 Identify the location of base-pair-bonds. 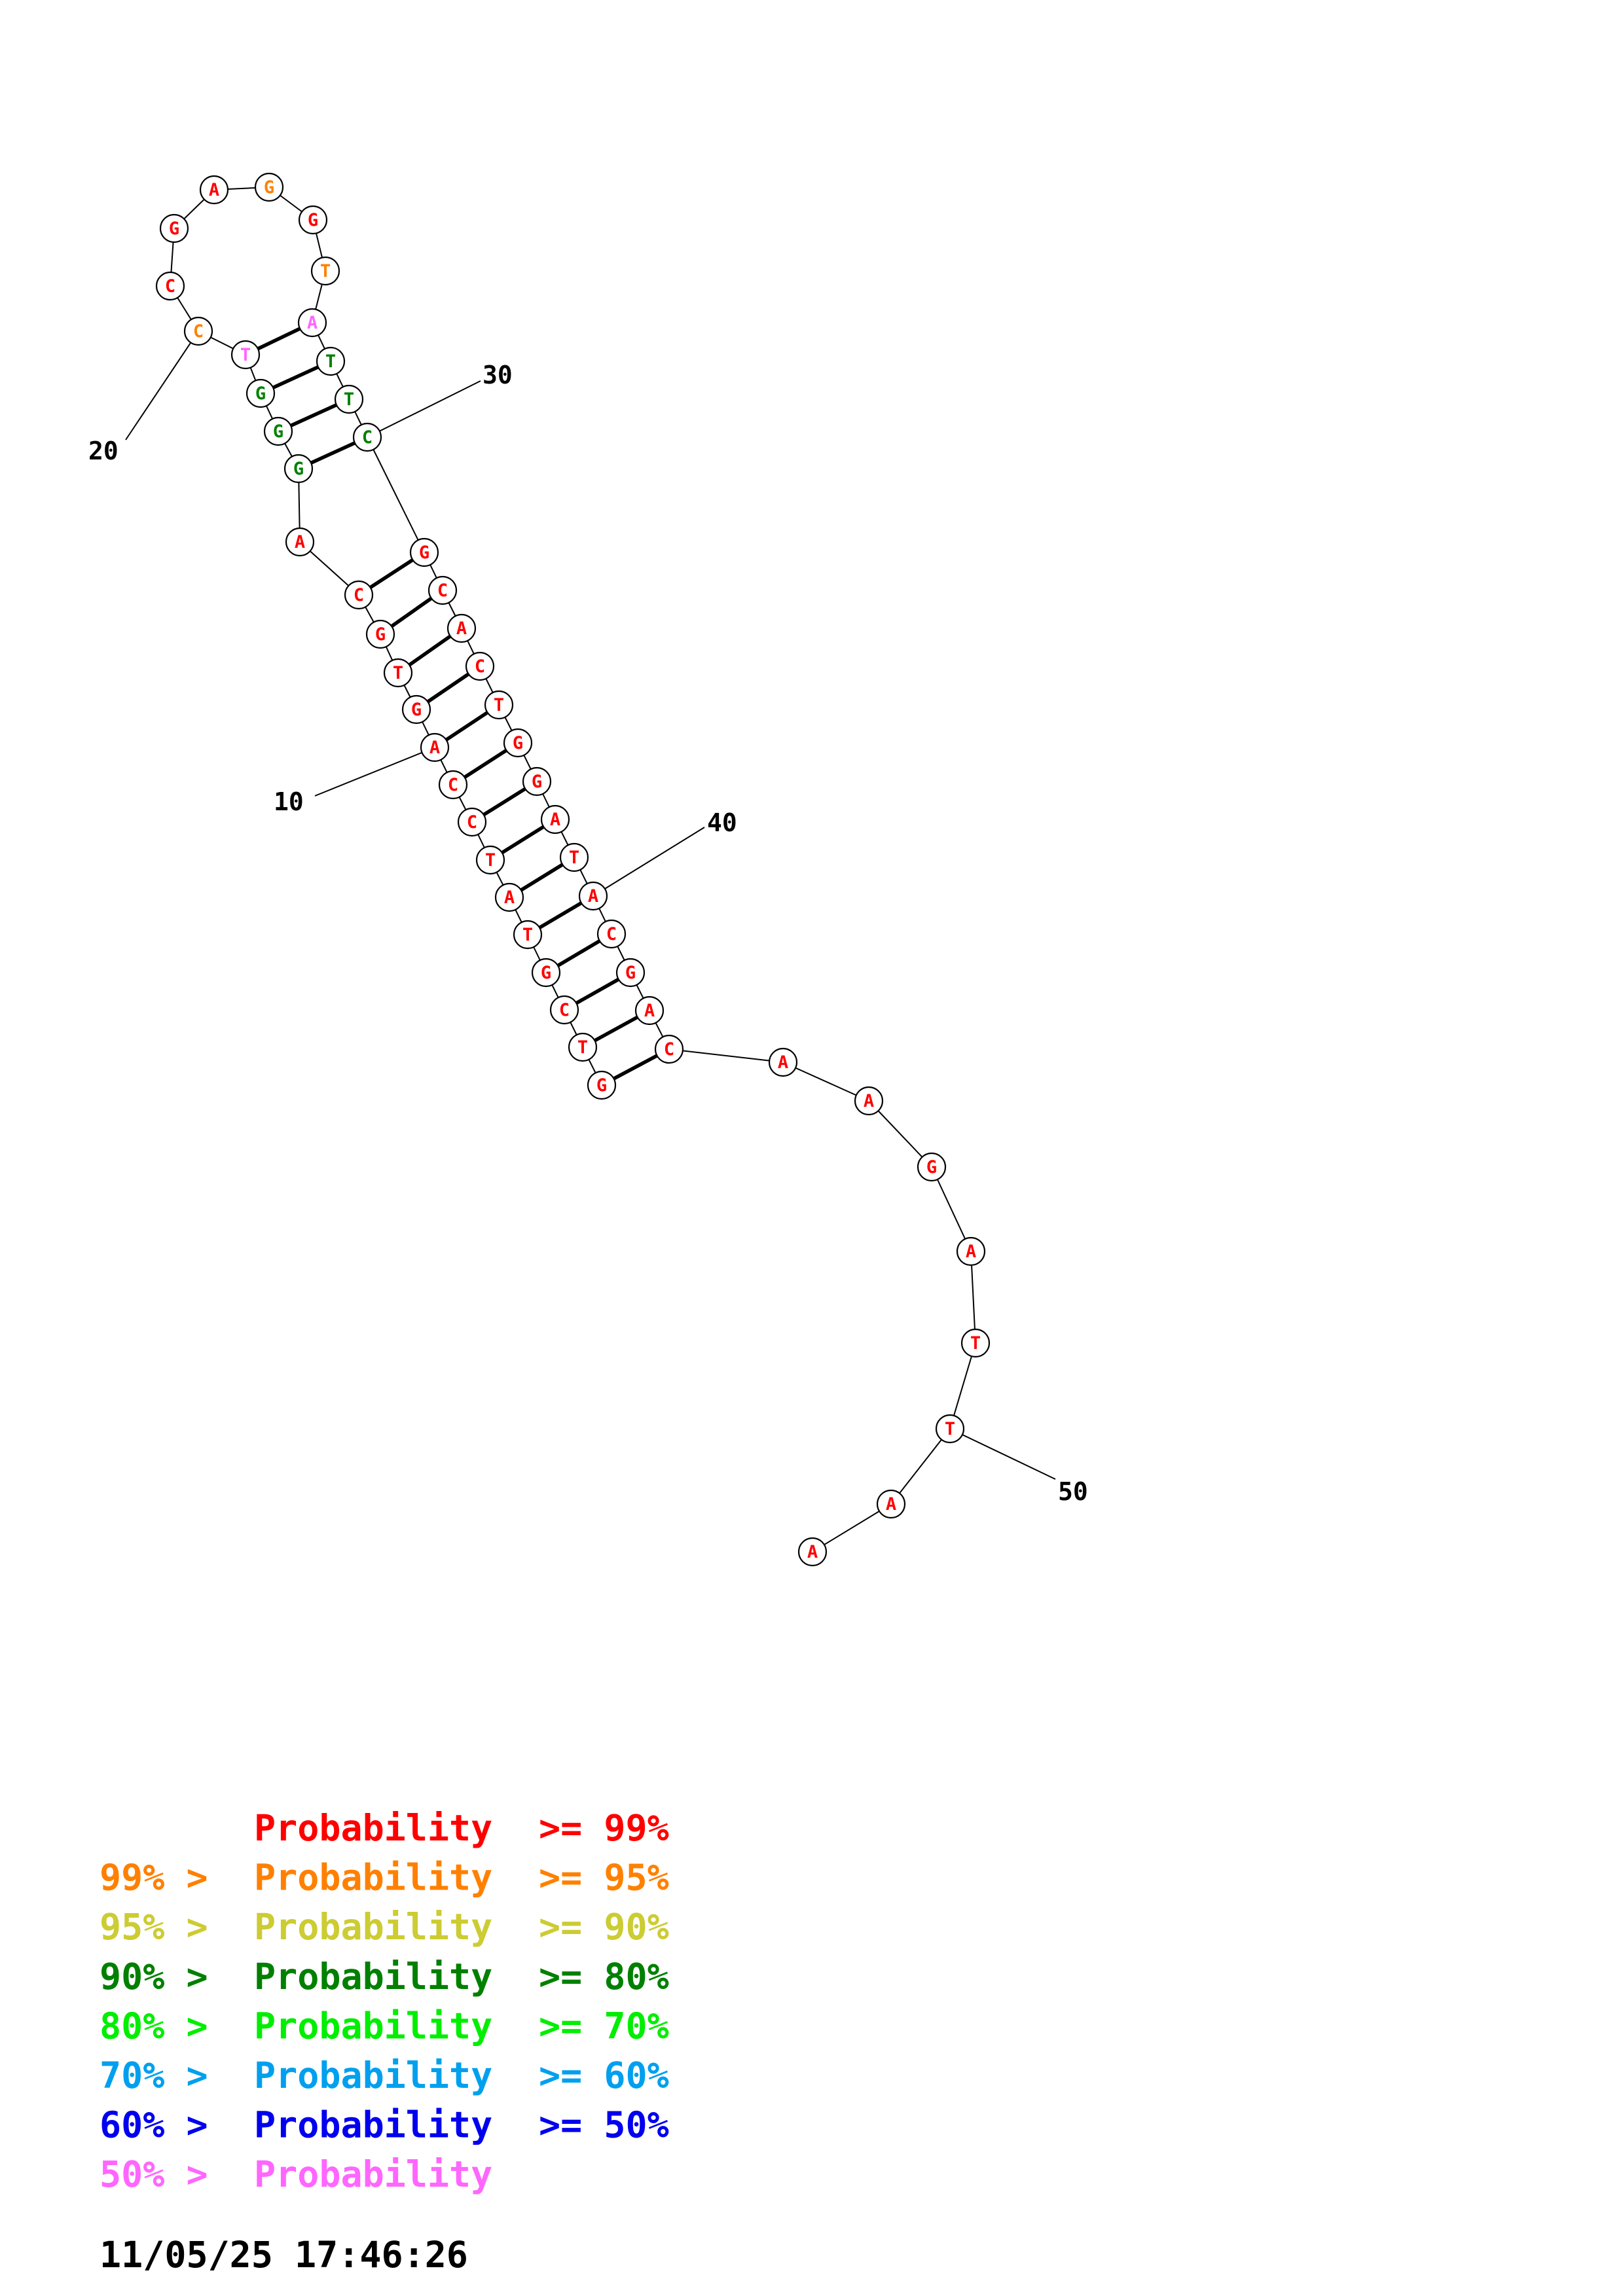
(457, 704).